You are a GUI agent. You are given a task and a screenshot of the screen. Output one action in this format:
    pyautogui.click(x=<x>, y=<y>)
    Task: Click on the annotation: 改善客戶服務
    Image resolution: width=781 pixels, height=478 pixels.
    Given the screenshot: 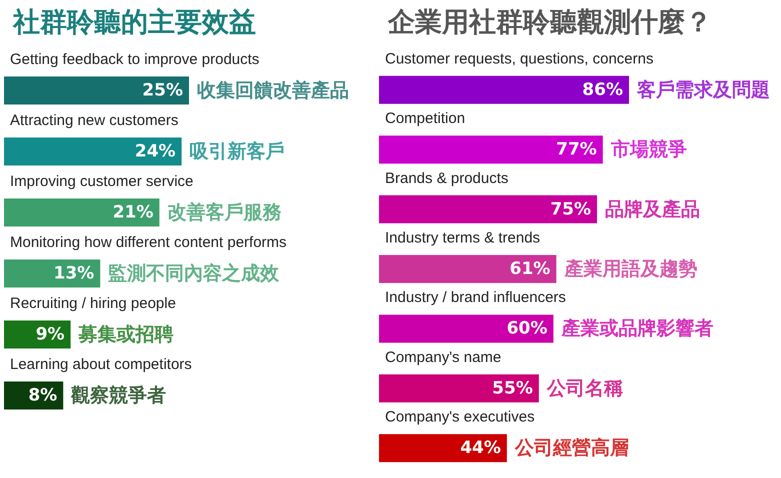 What is the action you would take?
    pyautogui.click(x=224, y=213)
    